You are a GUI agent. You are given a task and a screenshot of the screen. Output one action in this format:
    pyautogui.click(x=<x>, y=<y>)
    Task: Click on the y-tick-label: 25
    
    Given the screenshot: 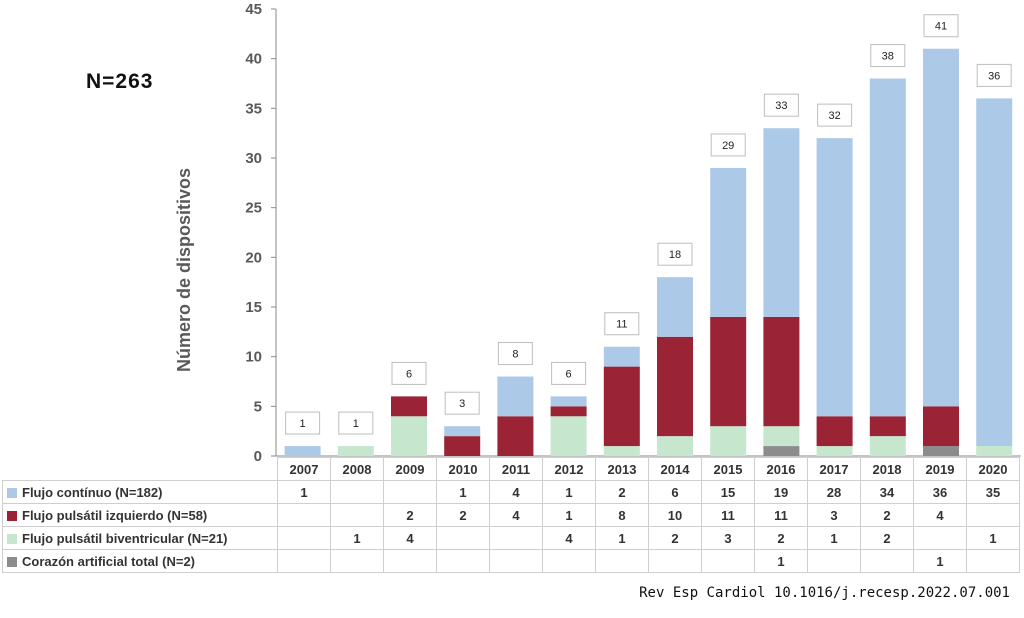 What is the action you would take?
    pyautogui.click(x=253, y=208)
    